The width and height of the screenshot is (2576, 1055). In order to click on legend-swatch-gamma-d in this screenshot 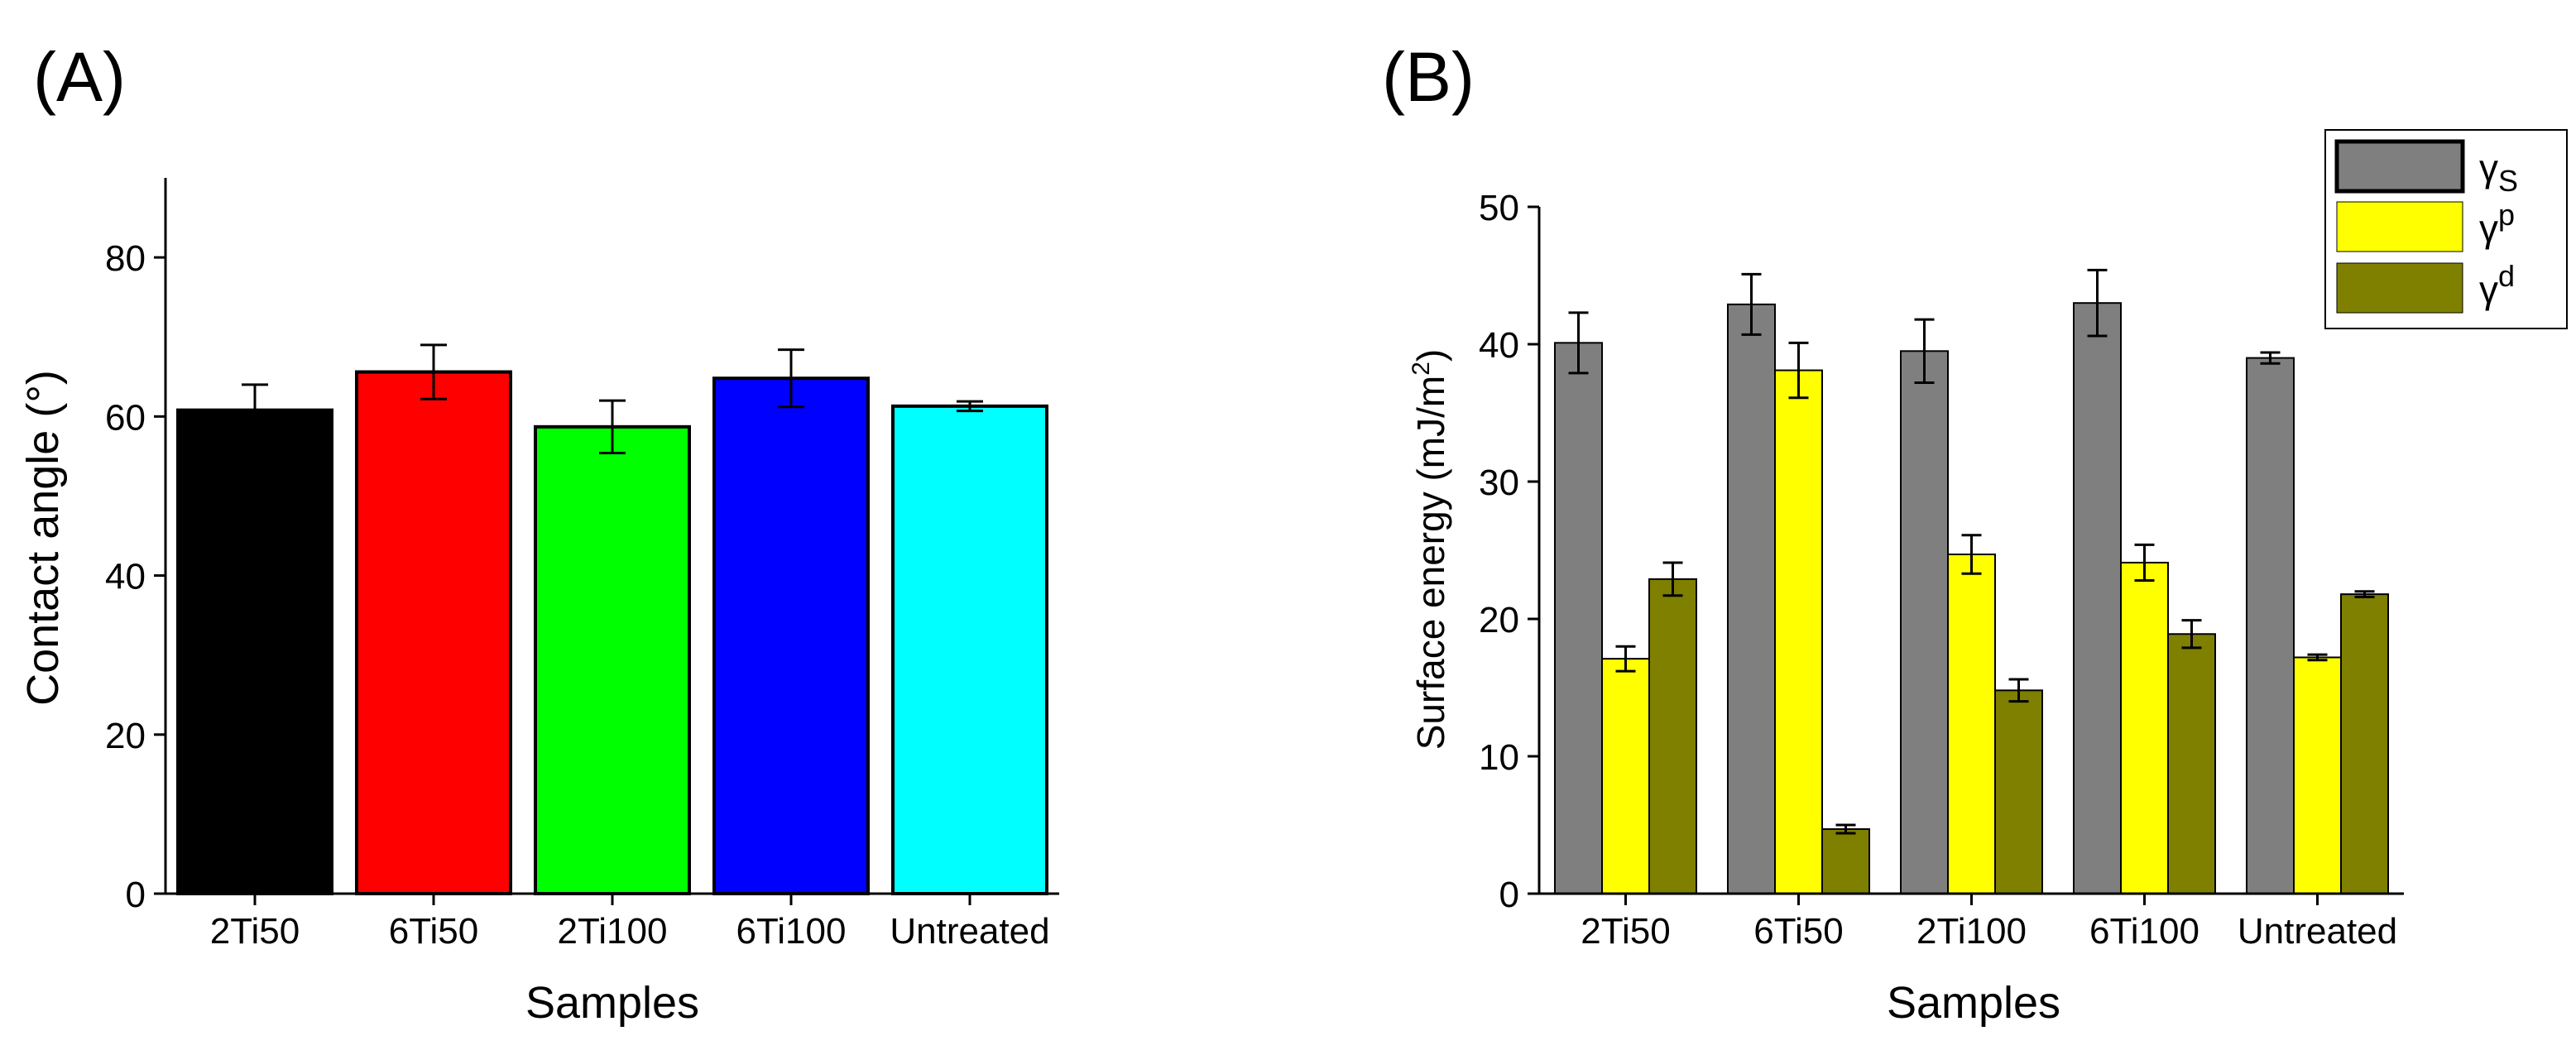, I will do `click(2399, 288)`.